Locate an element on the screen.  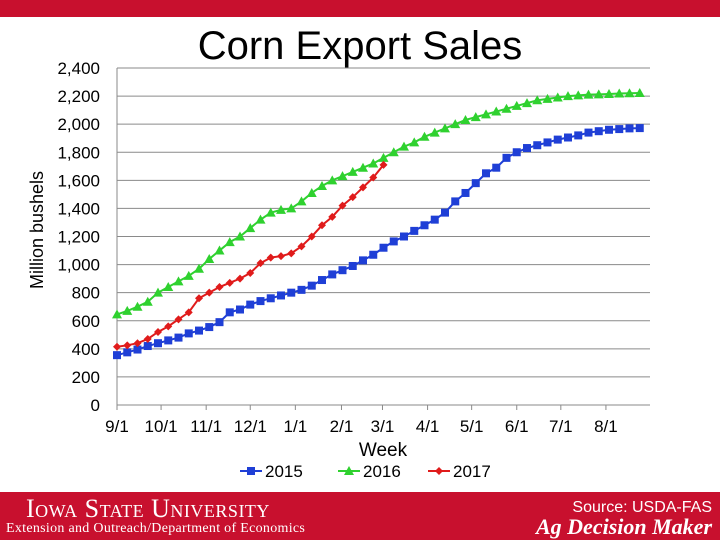
ag-decision-maker-logo: Ag Decision Maker is located at coordinates (624, 526).